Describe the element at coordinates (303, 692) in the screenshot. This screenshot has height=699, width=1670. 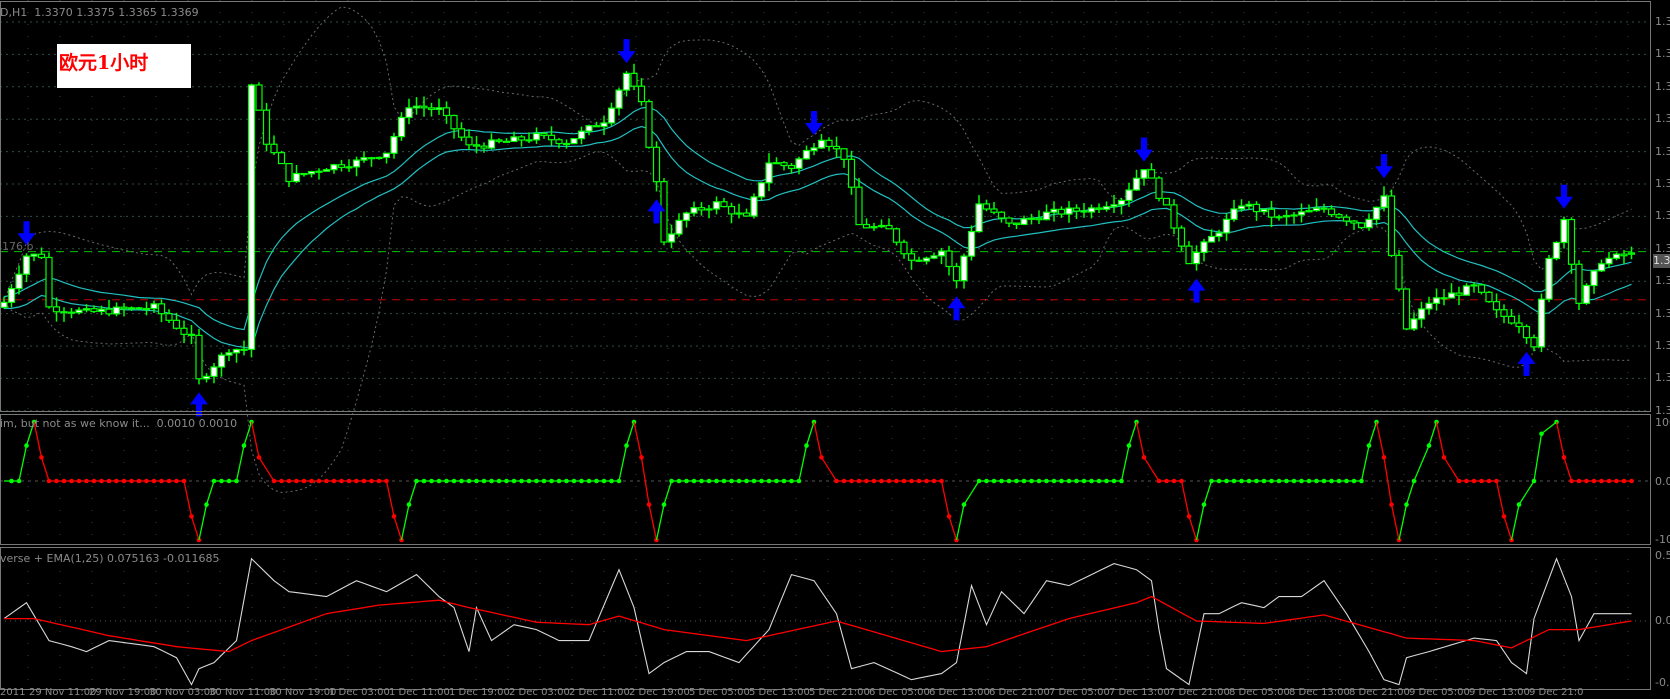
I see `time-axis-label: 30 Nov 19:00` at that location.